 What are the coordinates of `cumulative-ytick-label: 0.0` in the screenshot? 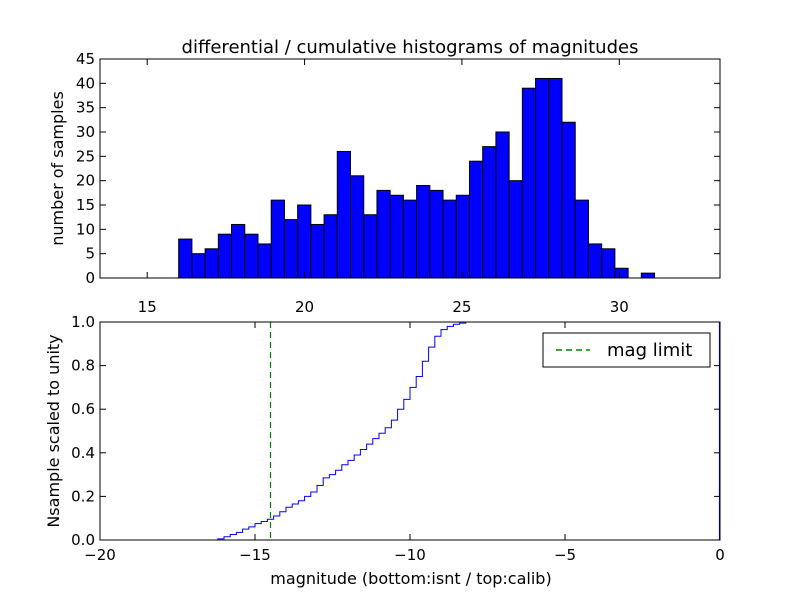 It's located at (83, 540).